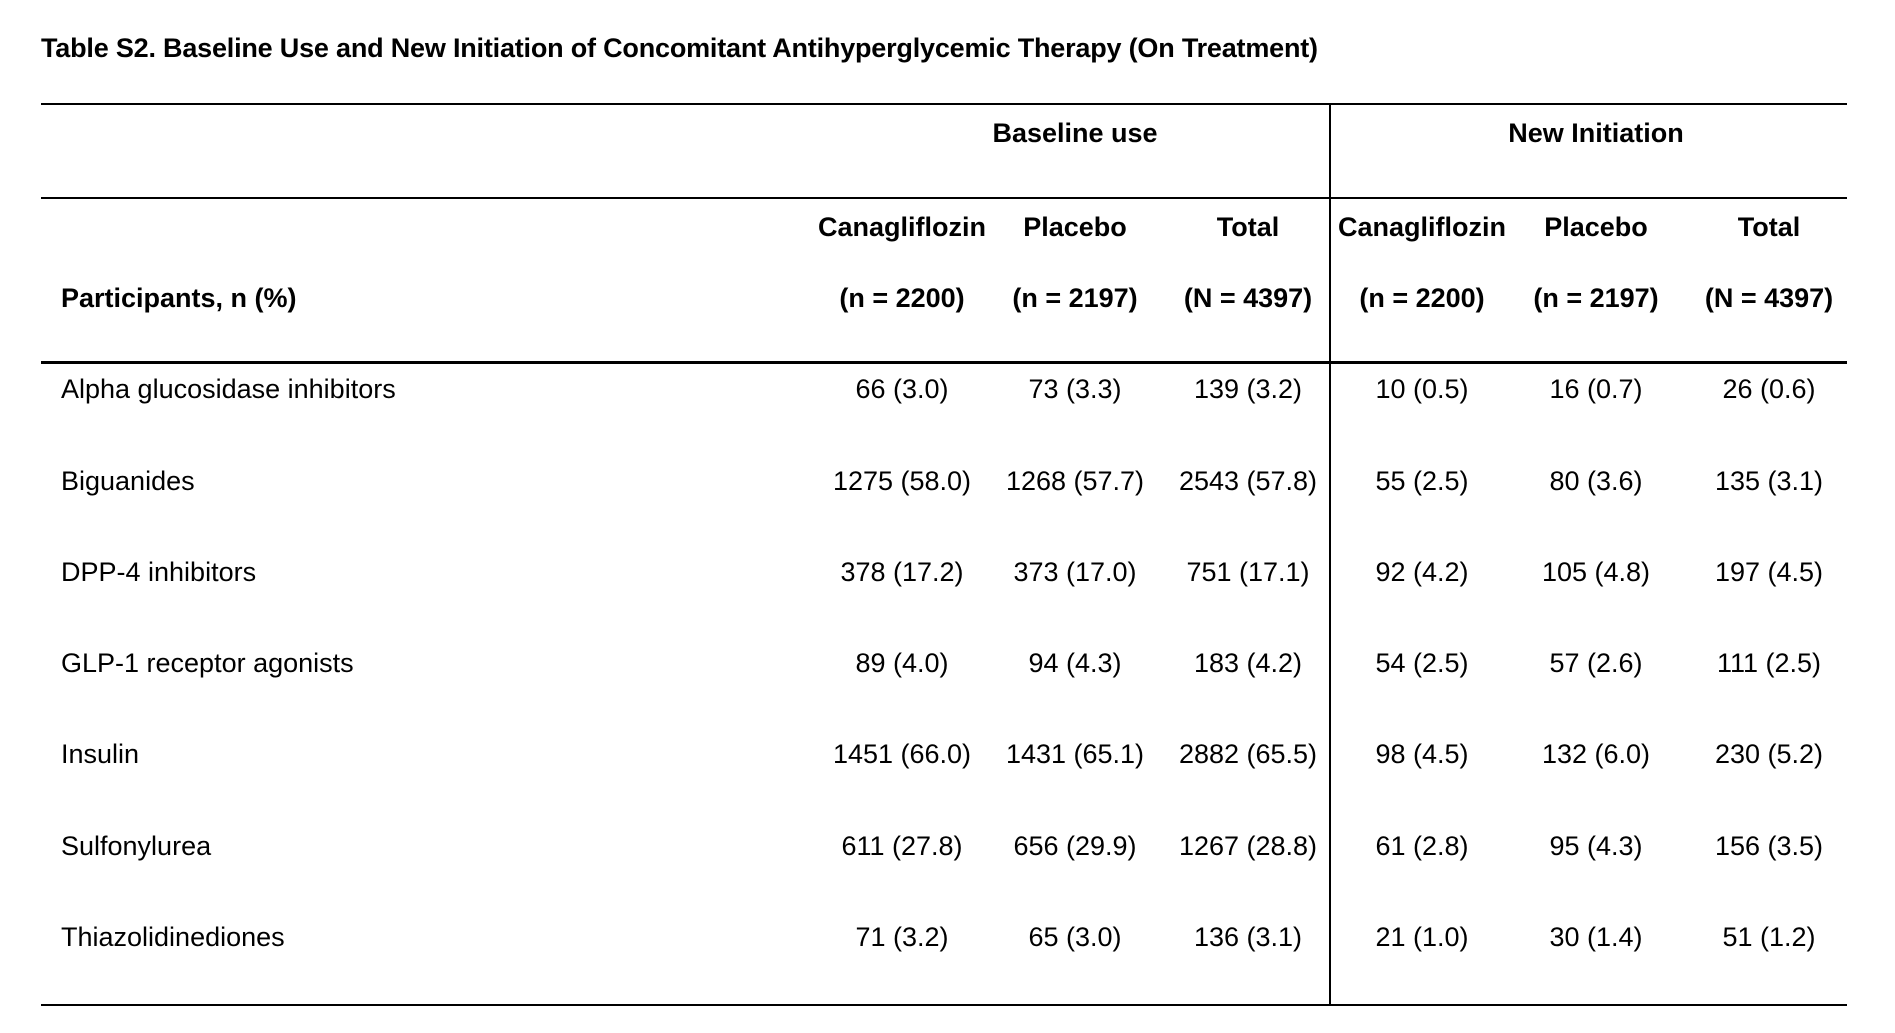  What do you see at coordinates (1596, 572) in the screenshot?
I see `table-cell: 105 (4.8)` at bounding box center [1596, 572].